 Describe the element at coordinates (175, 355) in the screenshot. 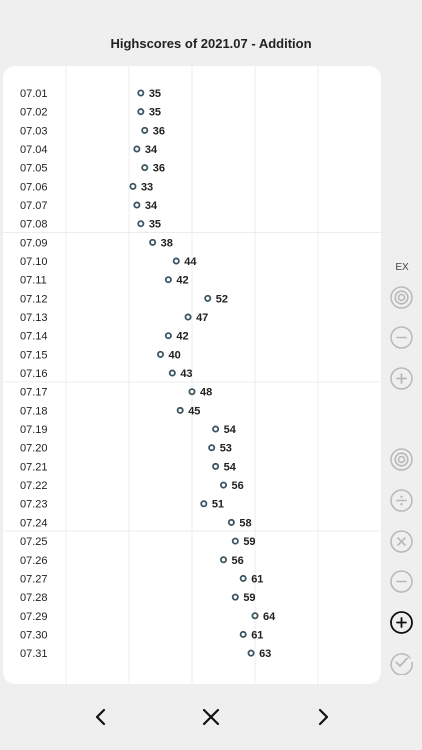

I see `data-label: 40` at that location.